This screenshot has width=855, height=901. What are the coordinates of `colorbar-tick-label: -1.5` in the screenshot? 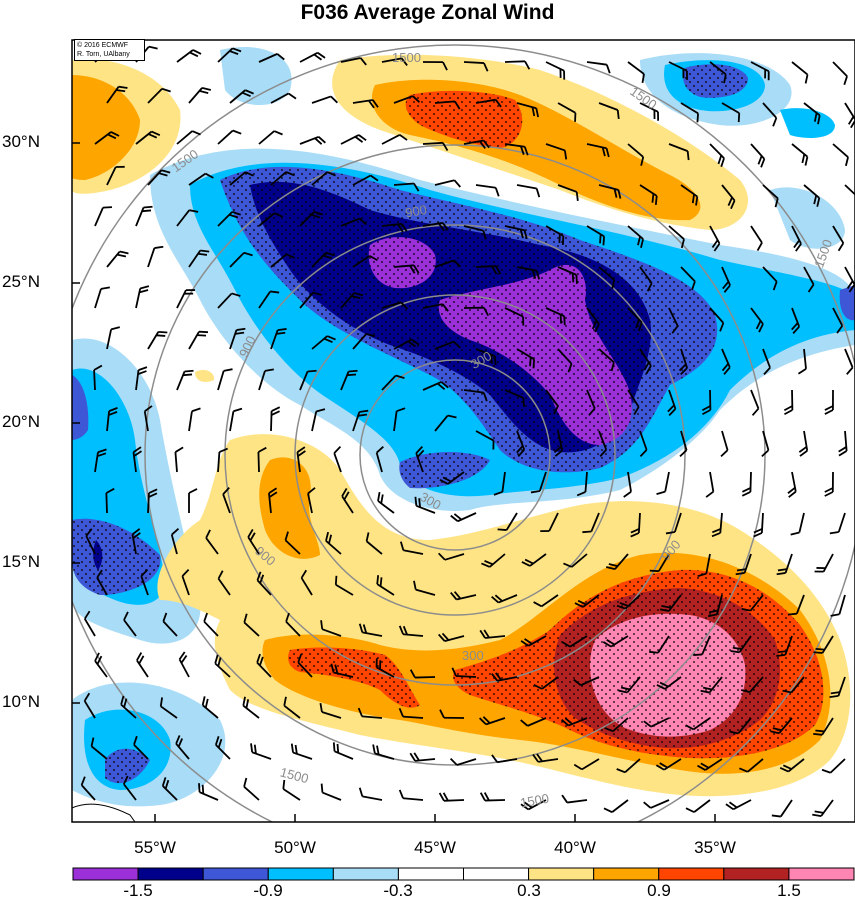 It's located at (137, 891).